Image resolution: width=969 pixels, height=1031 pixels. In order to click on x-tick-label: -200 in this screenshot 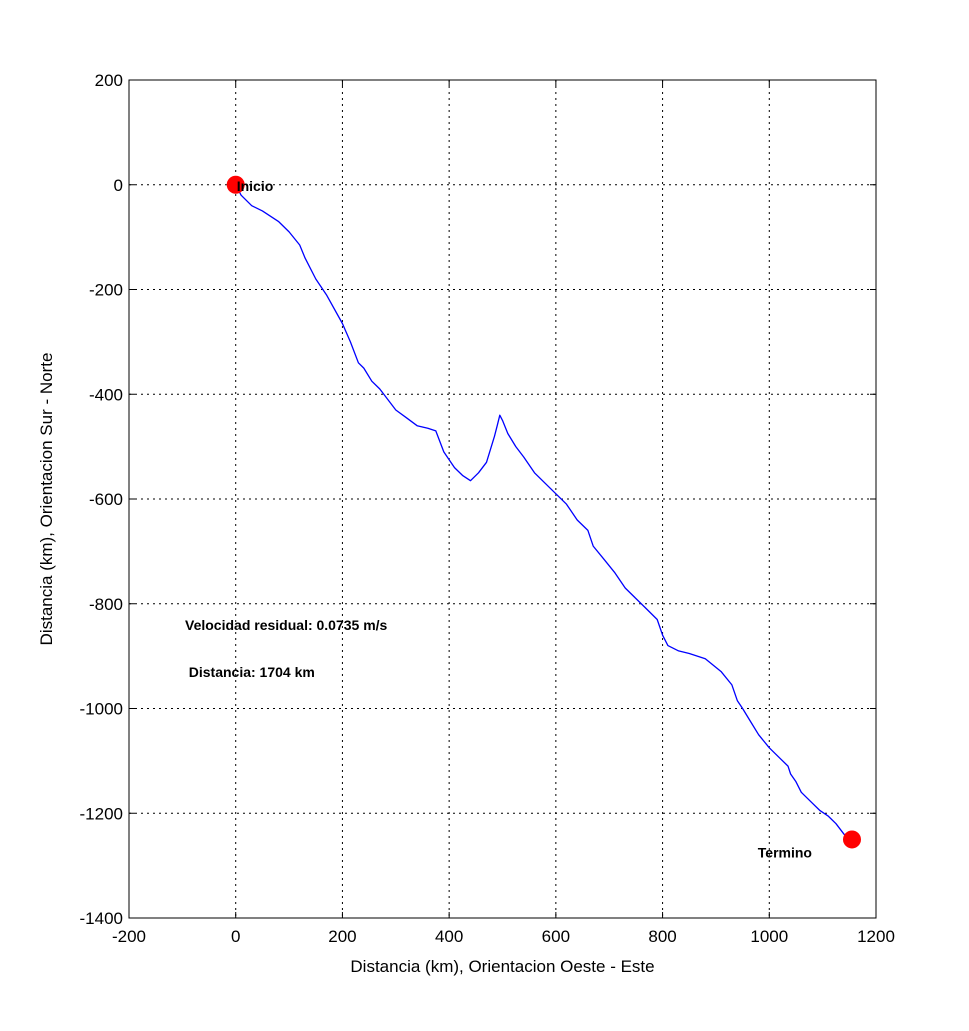, I will do `click(129, 936)`.